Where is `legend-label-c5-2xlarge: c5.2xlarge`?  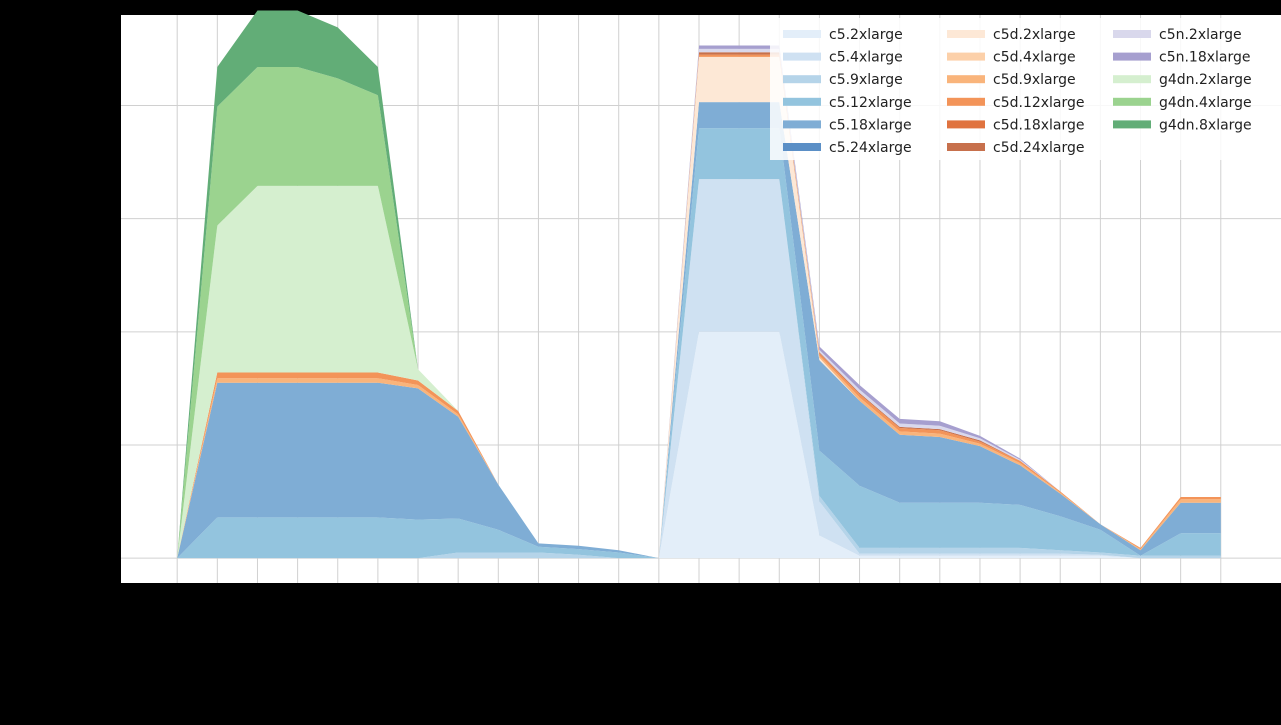
legend-label-c5-2xlarge: c5.2xlarge is located at coordinates (866, 35).